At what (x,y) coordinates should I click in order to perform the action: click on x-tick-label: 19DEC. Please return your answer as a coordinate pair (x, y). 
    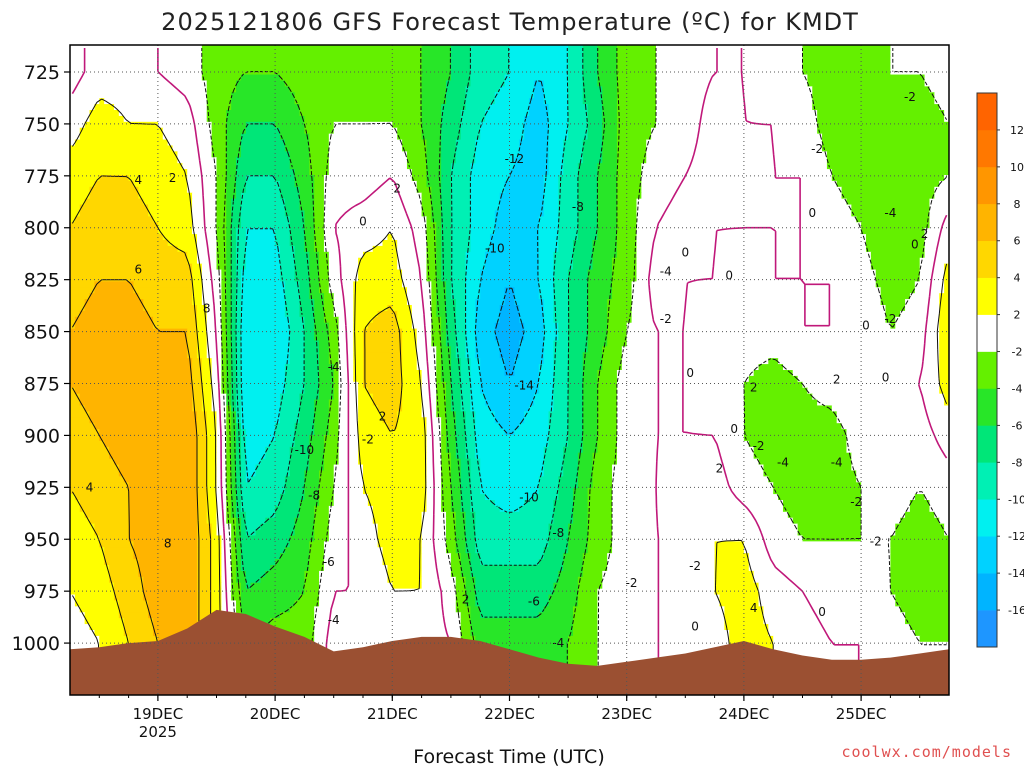
    Looking at the image, I should click on (158, 714).